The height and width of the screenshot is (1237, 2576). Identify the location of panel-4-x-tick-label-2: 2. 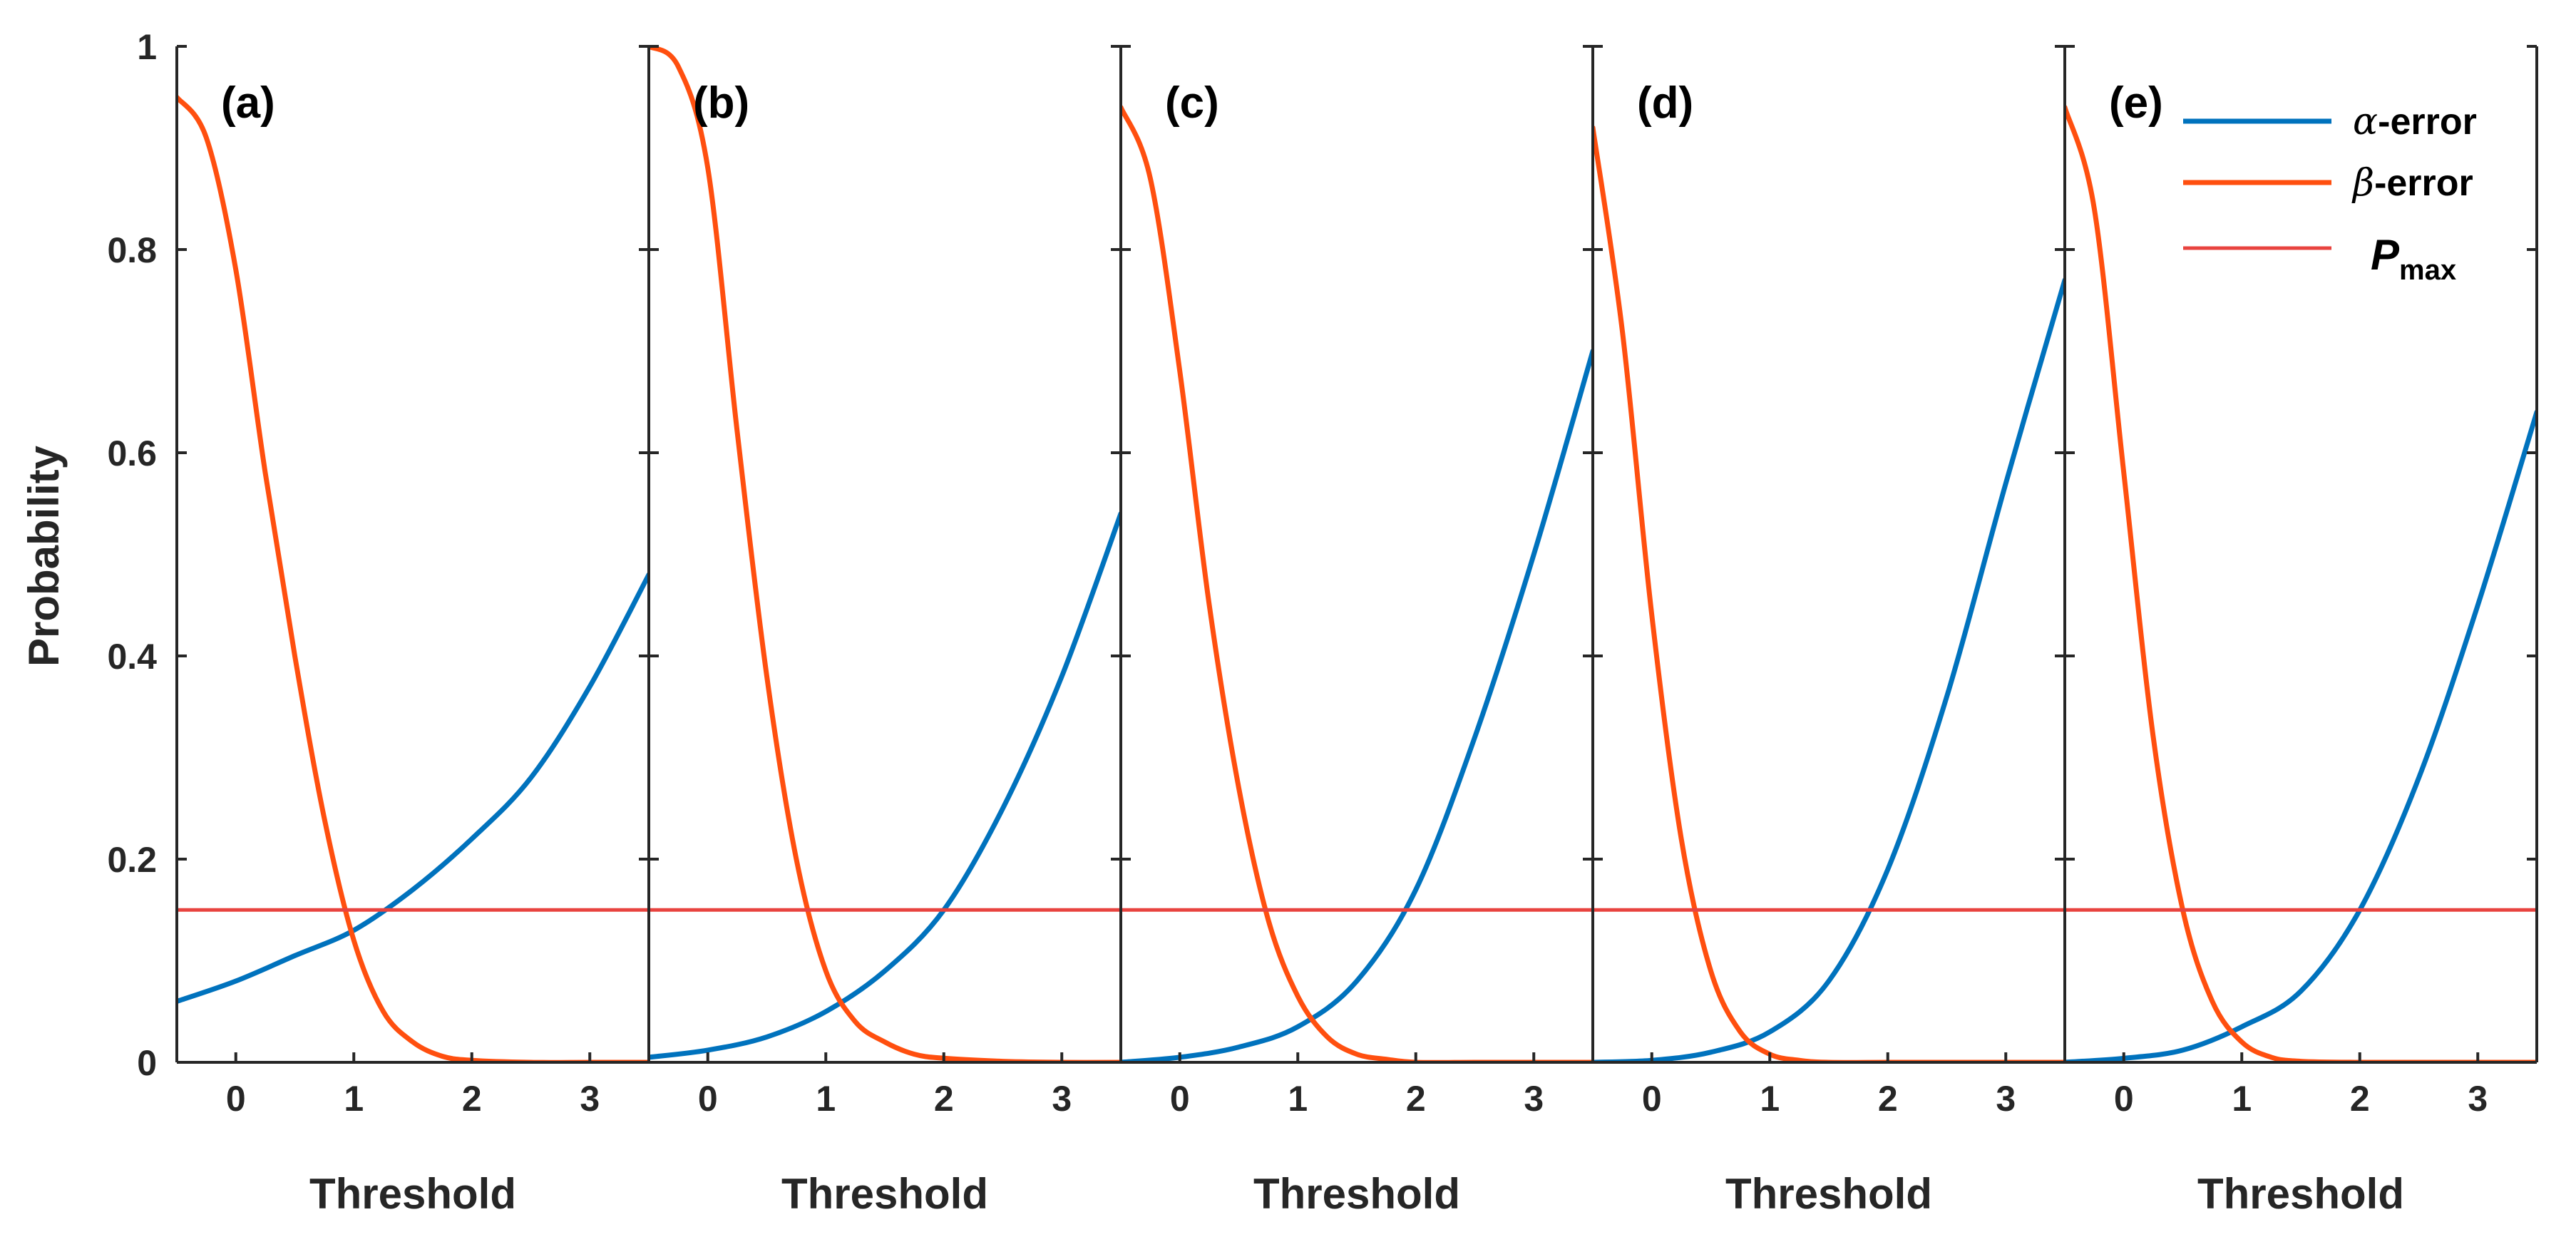
(1888, 1099).